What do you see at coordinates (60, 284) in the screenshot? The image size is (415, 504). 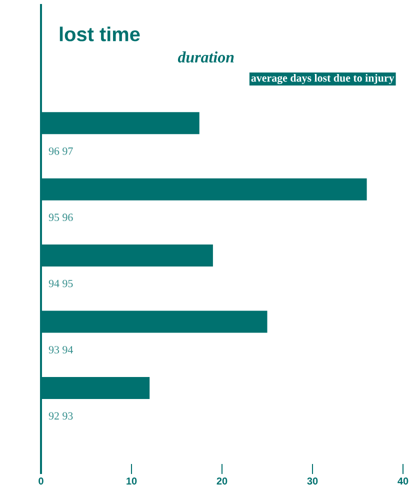 I see `y-tick-label: 94 95` at bounding box center [60, 284].